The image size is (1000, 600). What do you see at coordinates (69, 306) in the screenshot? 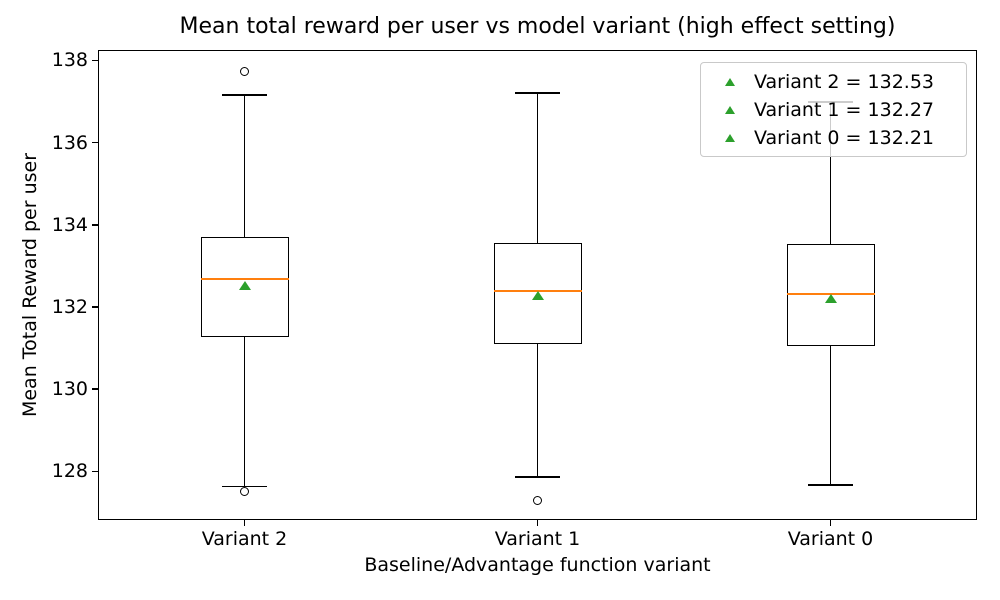
I see `y-tick-label: 132` at bounding box center [69, 306].